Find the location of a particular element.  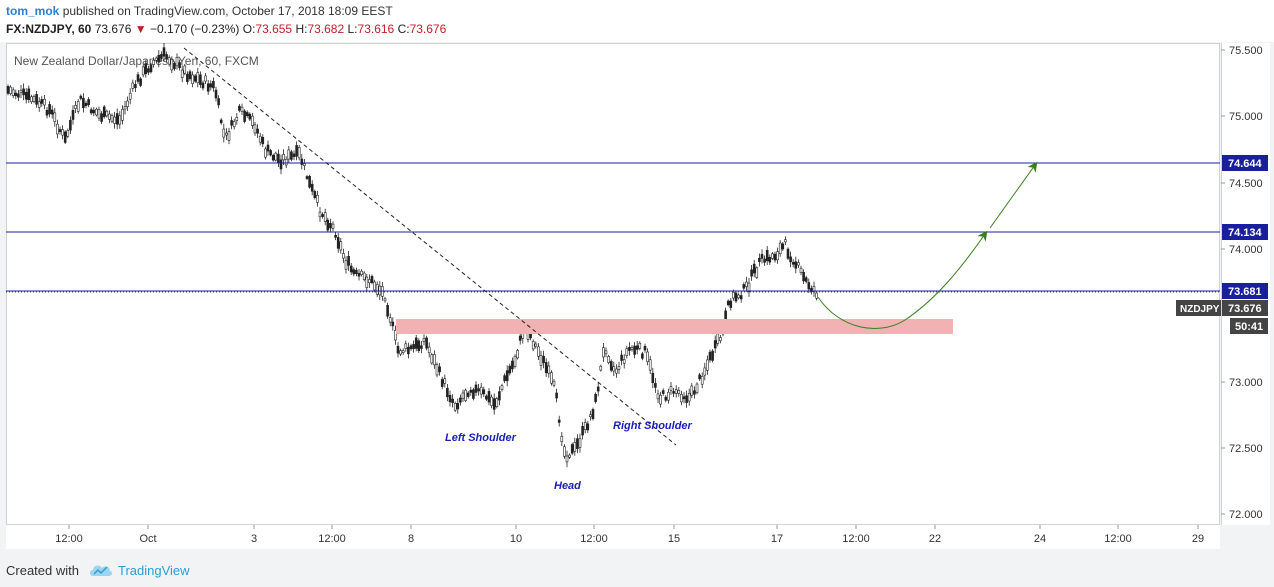

author-link: tom_mok is located at coordinates (33, 11).